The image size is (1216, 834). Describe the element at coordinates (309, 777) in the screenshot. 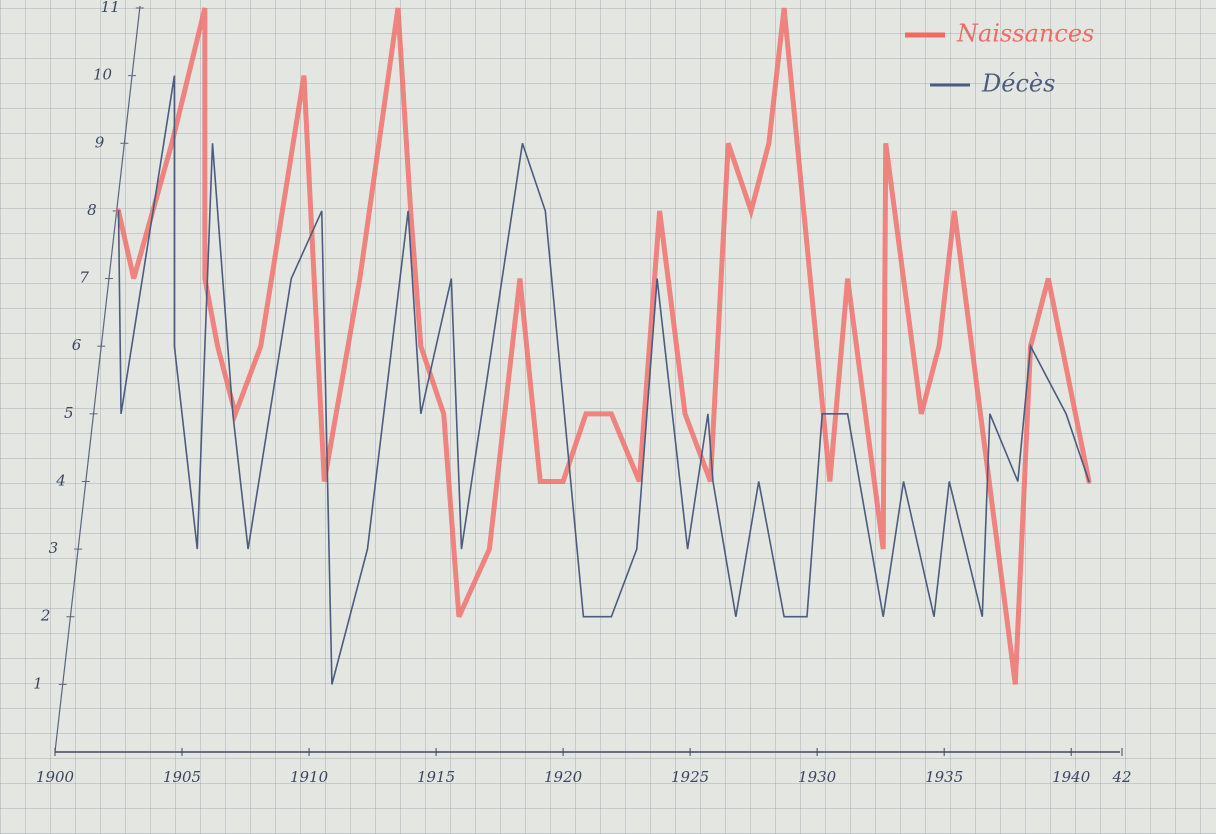

I see `x-tick-label: 1910` at that location.